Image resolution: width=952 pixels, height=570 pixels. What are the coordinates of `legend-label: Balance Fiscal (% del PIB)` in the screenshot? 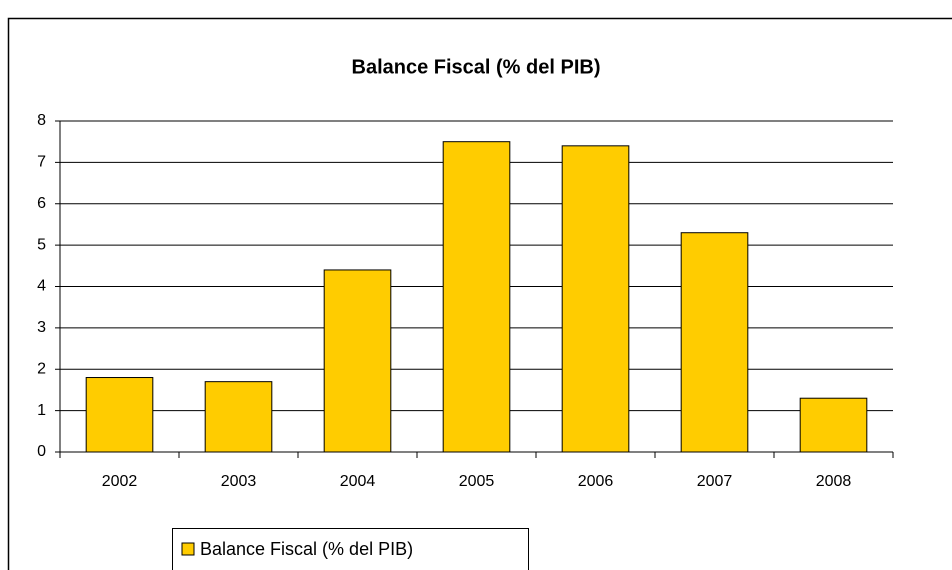 It's located at (306, 549).